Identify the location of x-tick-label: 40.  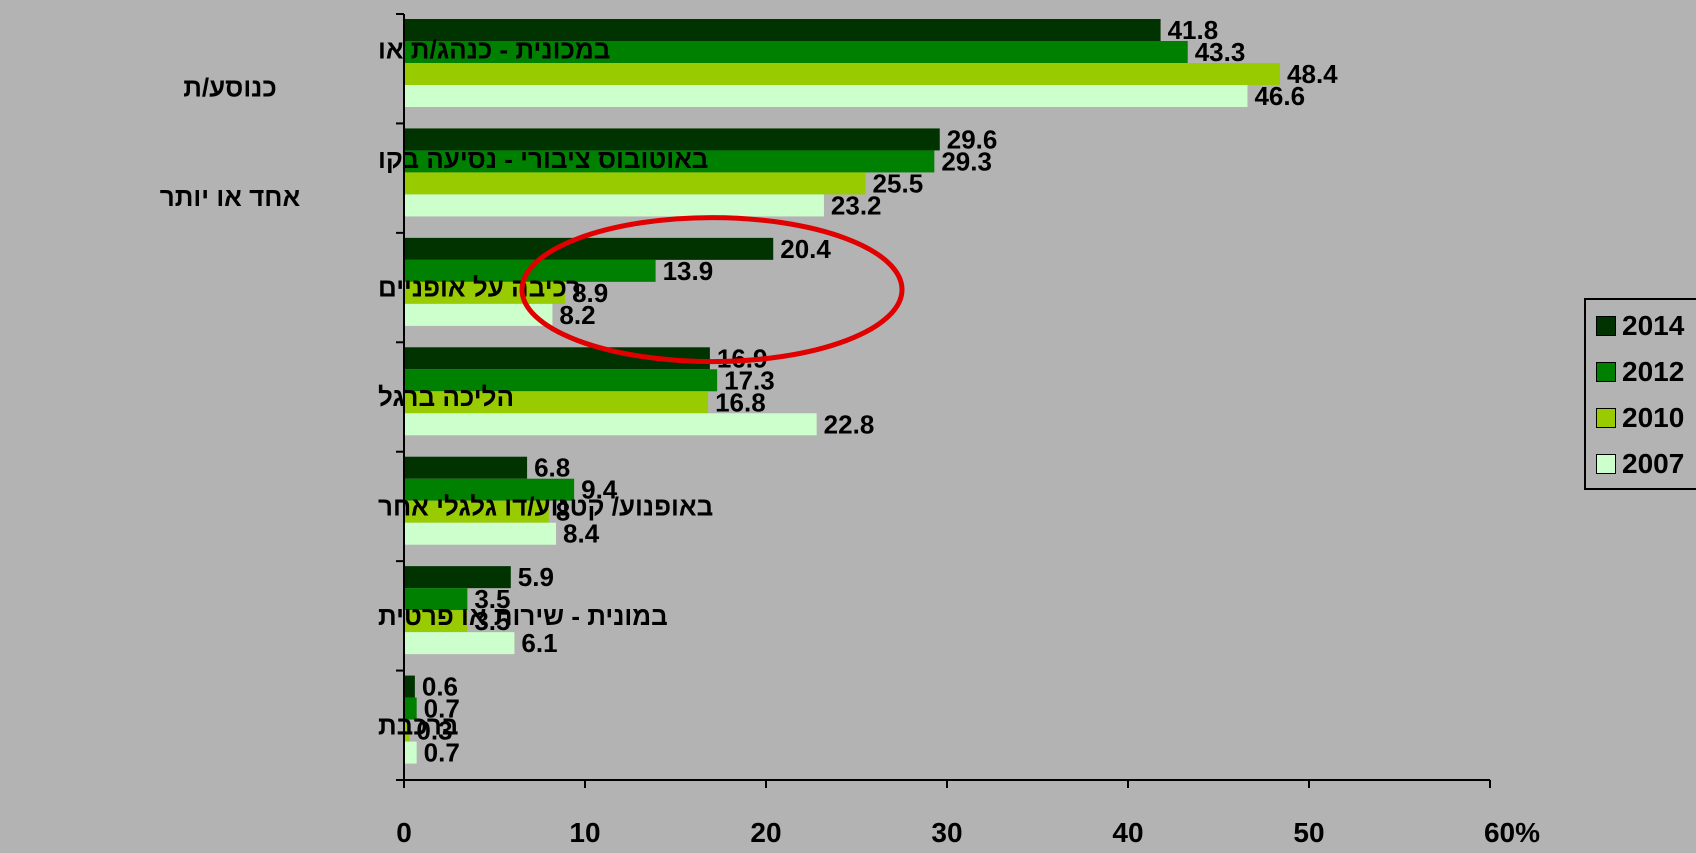
(1127, 832).